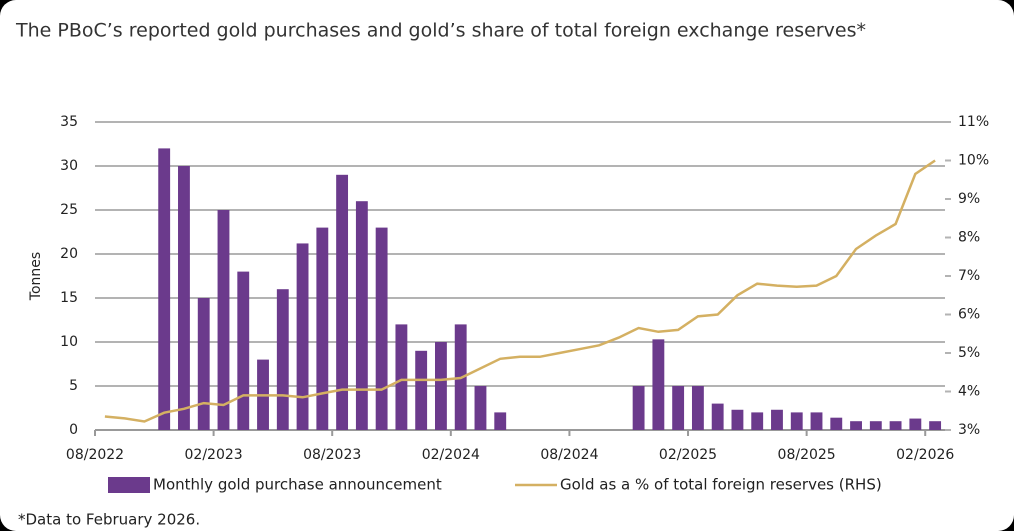  What do you see at coordinates (569, 455) in the screenshot?
I see `x-tick-label: 08/2024` at bounding box center [569, 455].